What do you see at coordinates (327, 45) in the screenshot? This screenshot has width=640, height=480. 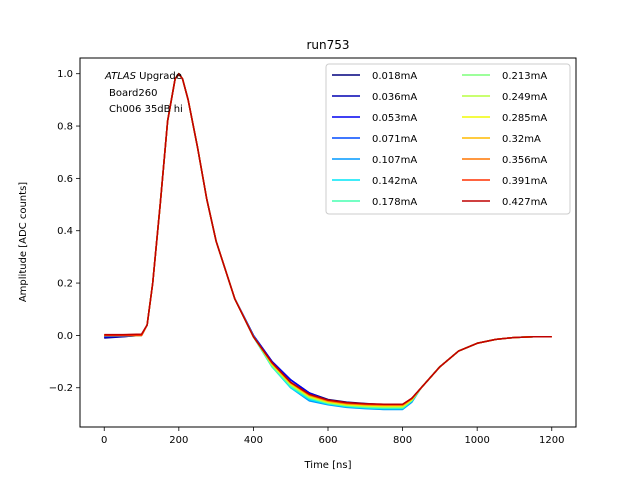 I see `chart-title: run753` at bounding box center [327, 45].